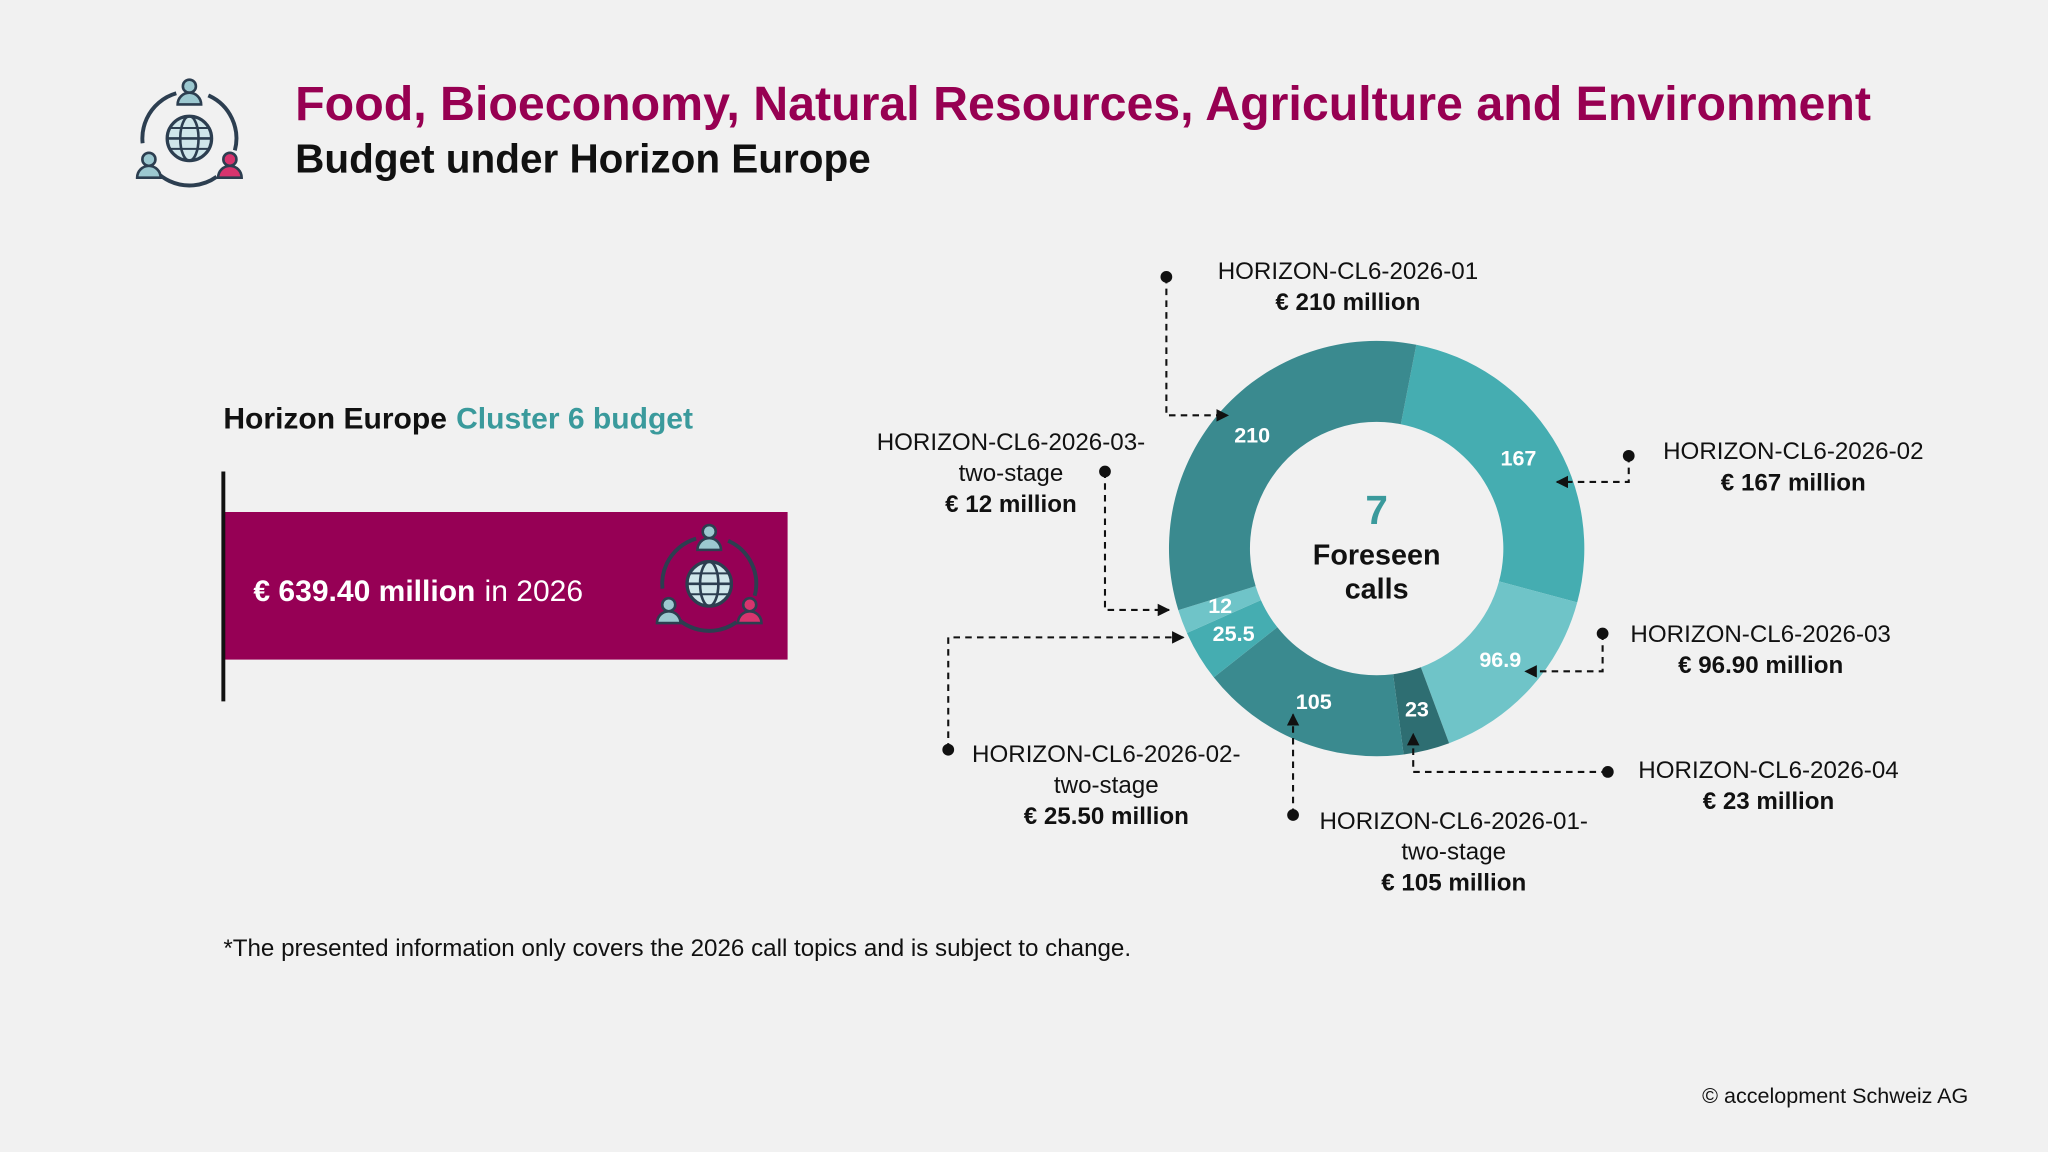 The width and height of the screenshot is (2048, 1152). What do you see at coordinates (534, 591) in the screenshot?
I see `budget-period: in 2026` at bounding box center [534, 591].